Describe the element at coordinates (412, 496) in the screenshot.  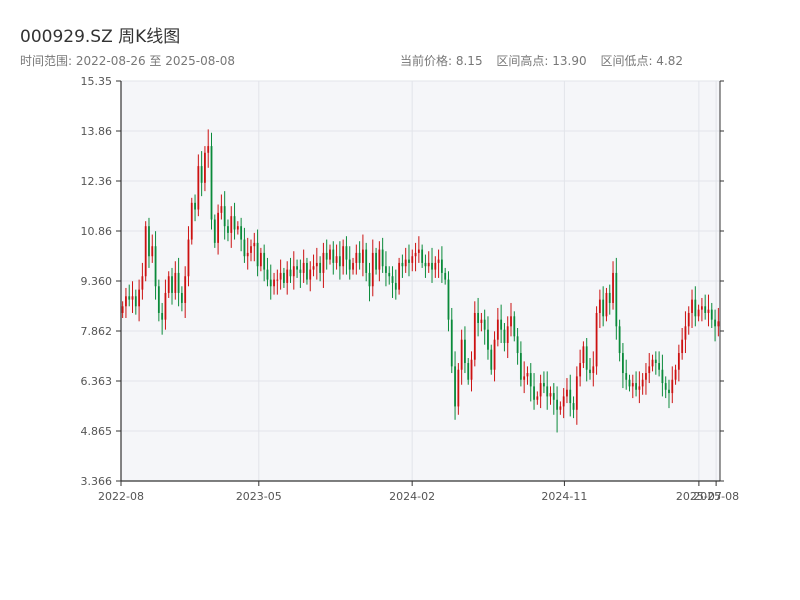
I see `x-tick-label: 2024-02` at that location.